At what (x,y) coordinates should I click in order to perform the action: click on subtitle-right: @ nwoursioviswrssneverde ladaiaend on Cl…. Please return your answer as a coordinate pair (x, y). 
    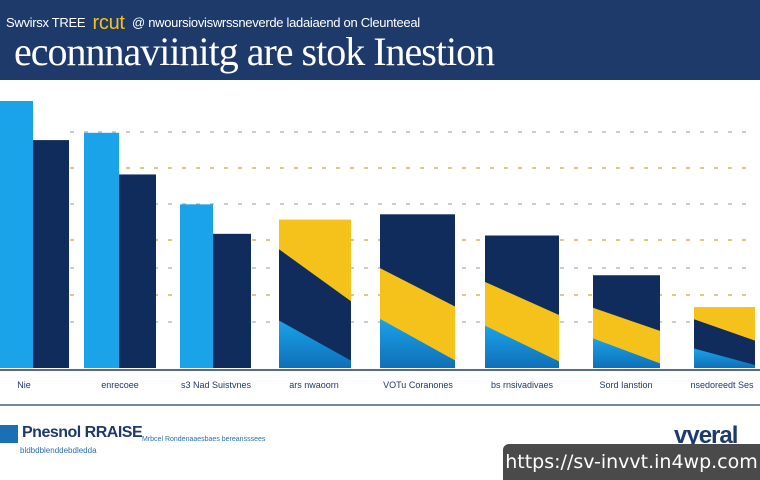
    Looking at the image, I should click on (276, 22).